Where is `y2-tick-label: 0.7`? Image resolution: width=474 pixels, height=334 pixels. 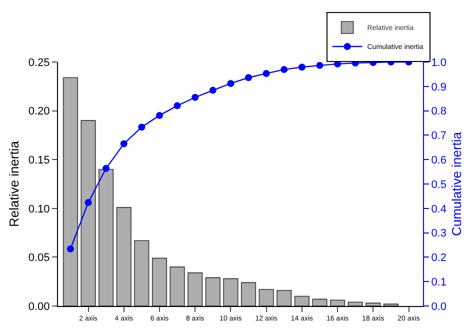 y2-tick-label: 0.7 is located at coordinates (438, 136).